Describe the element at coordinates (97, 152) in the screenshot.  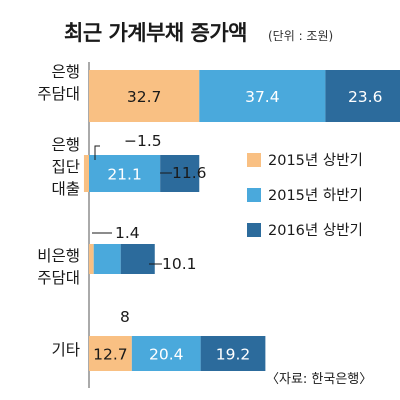
I see `leader-line` at that location.